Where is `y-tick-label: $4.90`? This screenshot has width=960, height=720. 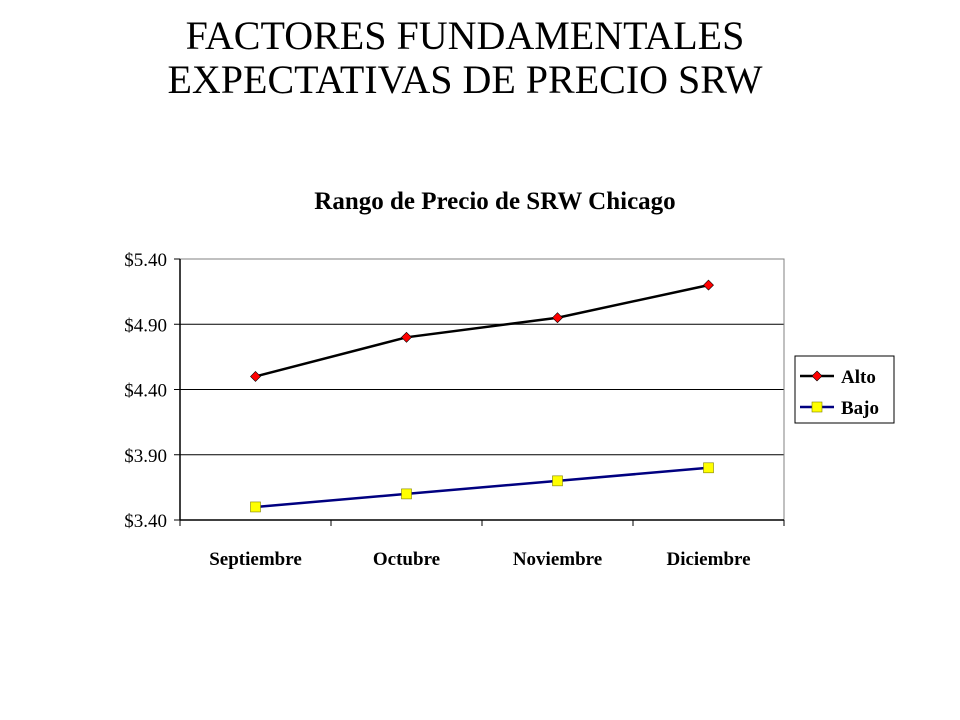 y-tick-label: $4.90 is located at coordinates (145, 325).